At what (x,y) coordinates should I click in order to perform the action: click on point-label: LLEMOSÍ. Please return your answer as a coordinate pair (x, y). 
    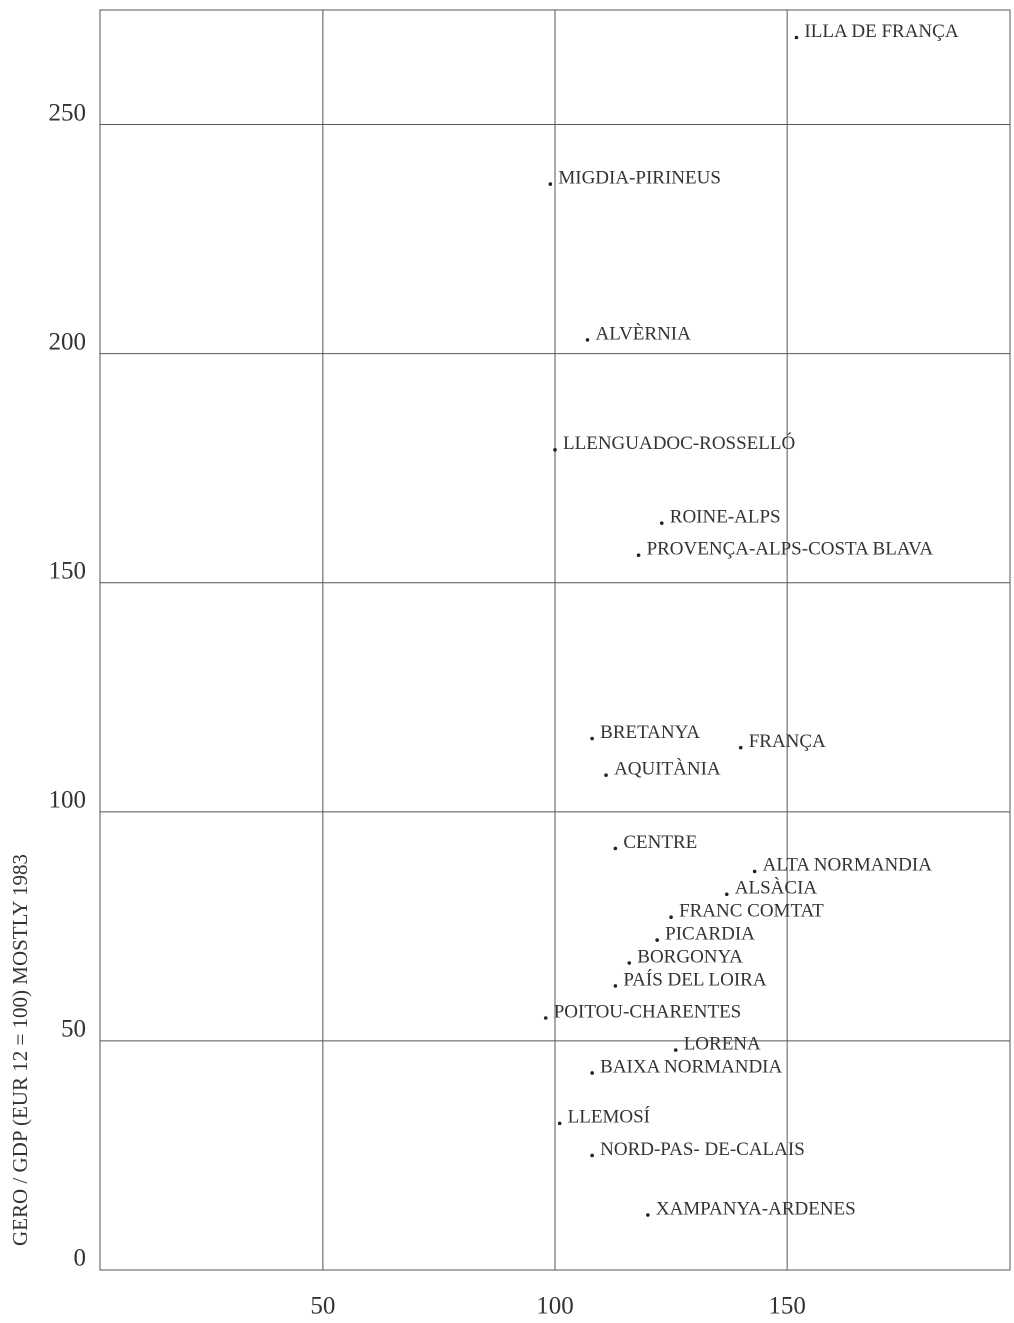
    Looking at the image, I should click on (609, 1117).